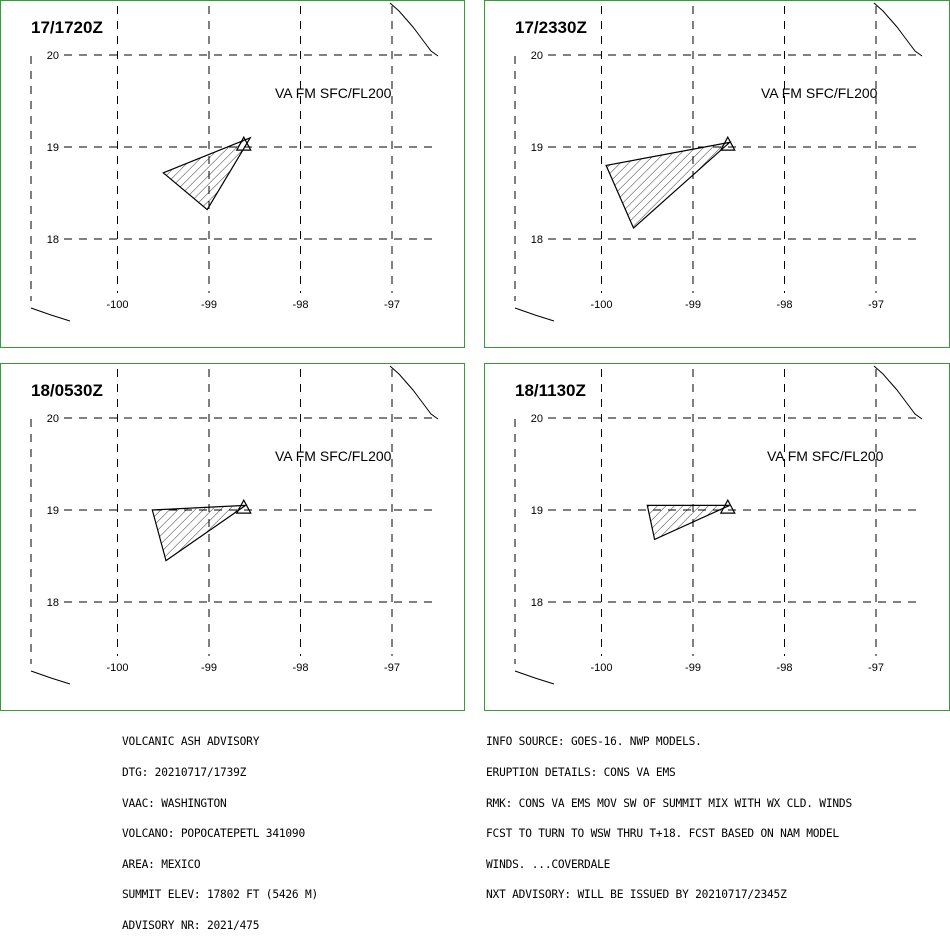 Image resolution: width=950 pixels, height=941 pixels. I want to click on panel-time: 17/1720Z, so click(67, 27).